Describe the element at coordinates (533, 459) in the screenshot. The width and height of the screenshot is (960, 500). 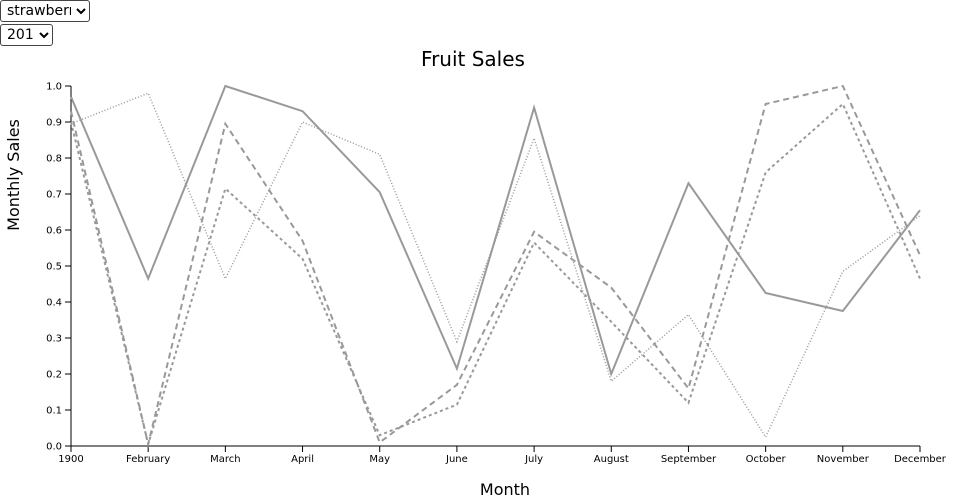
I see `x-tick-label: July` at that location.